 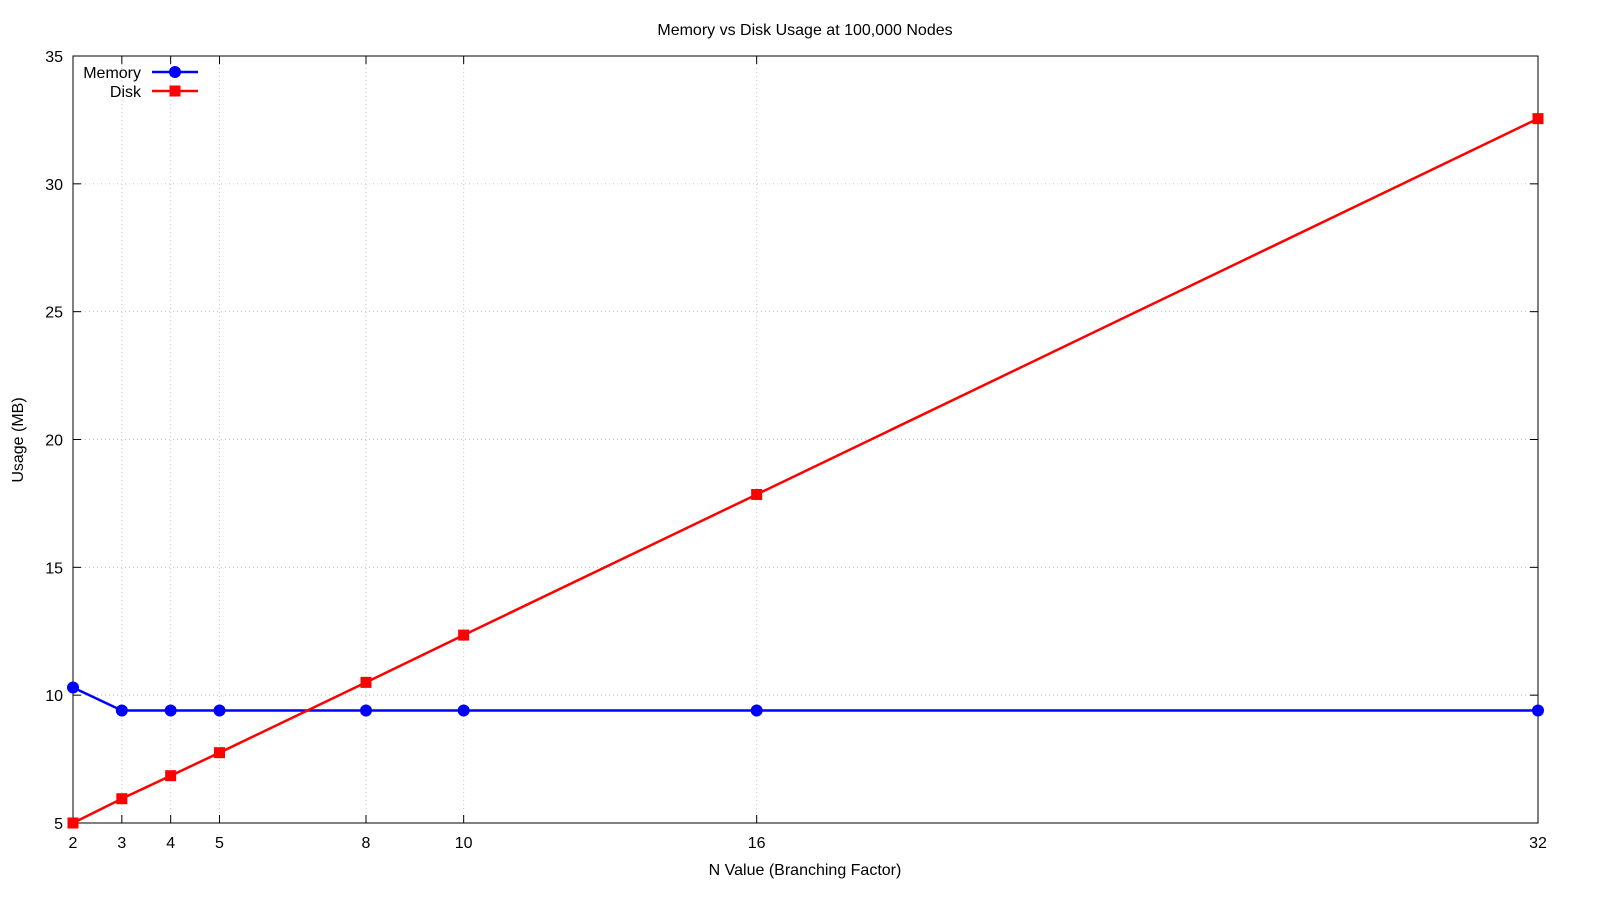 I want to click on x-tick-label: 2, so click(x=73, y=843).